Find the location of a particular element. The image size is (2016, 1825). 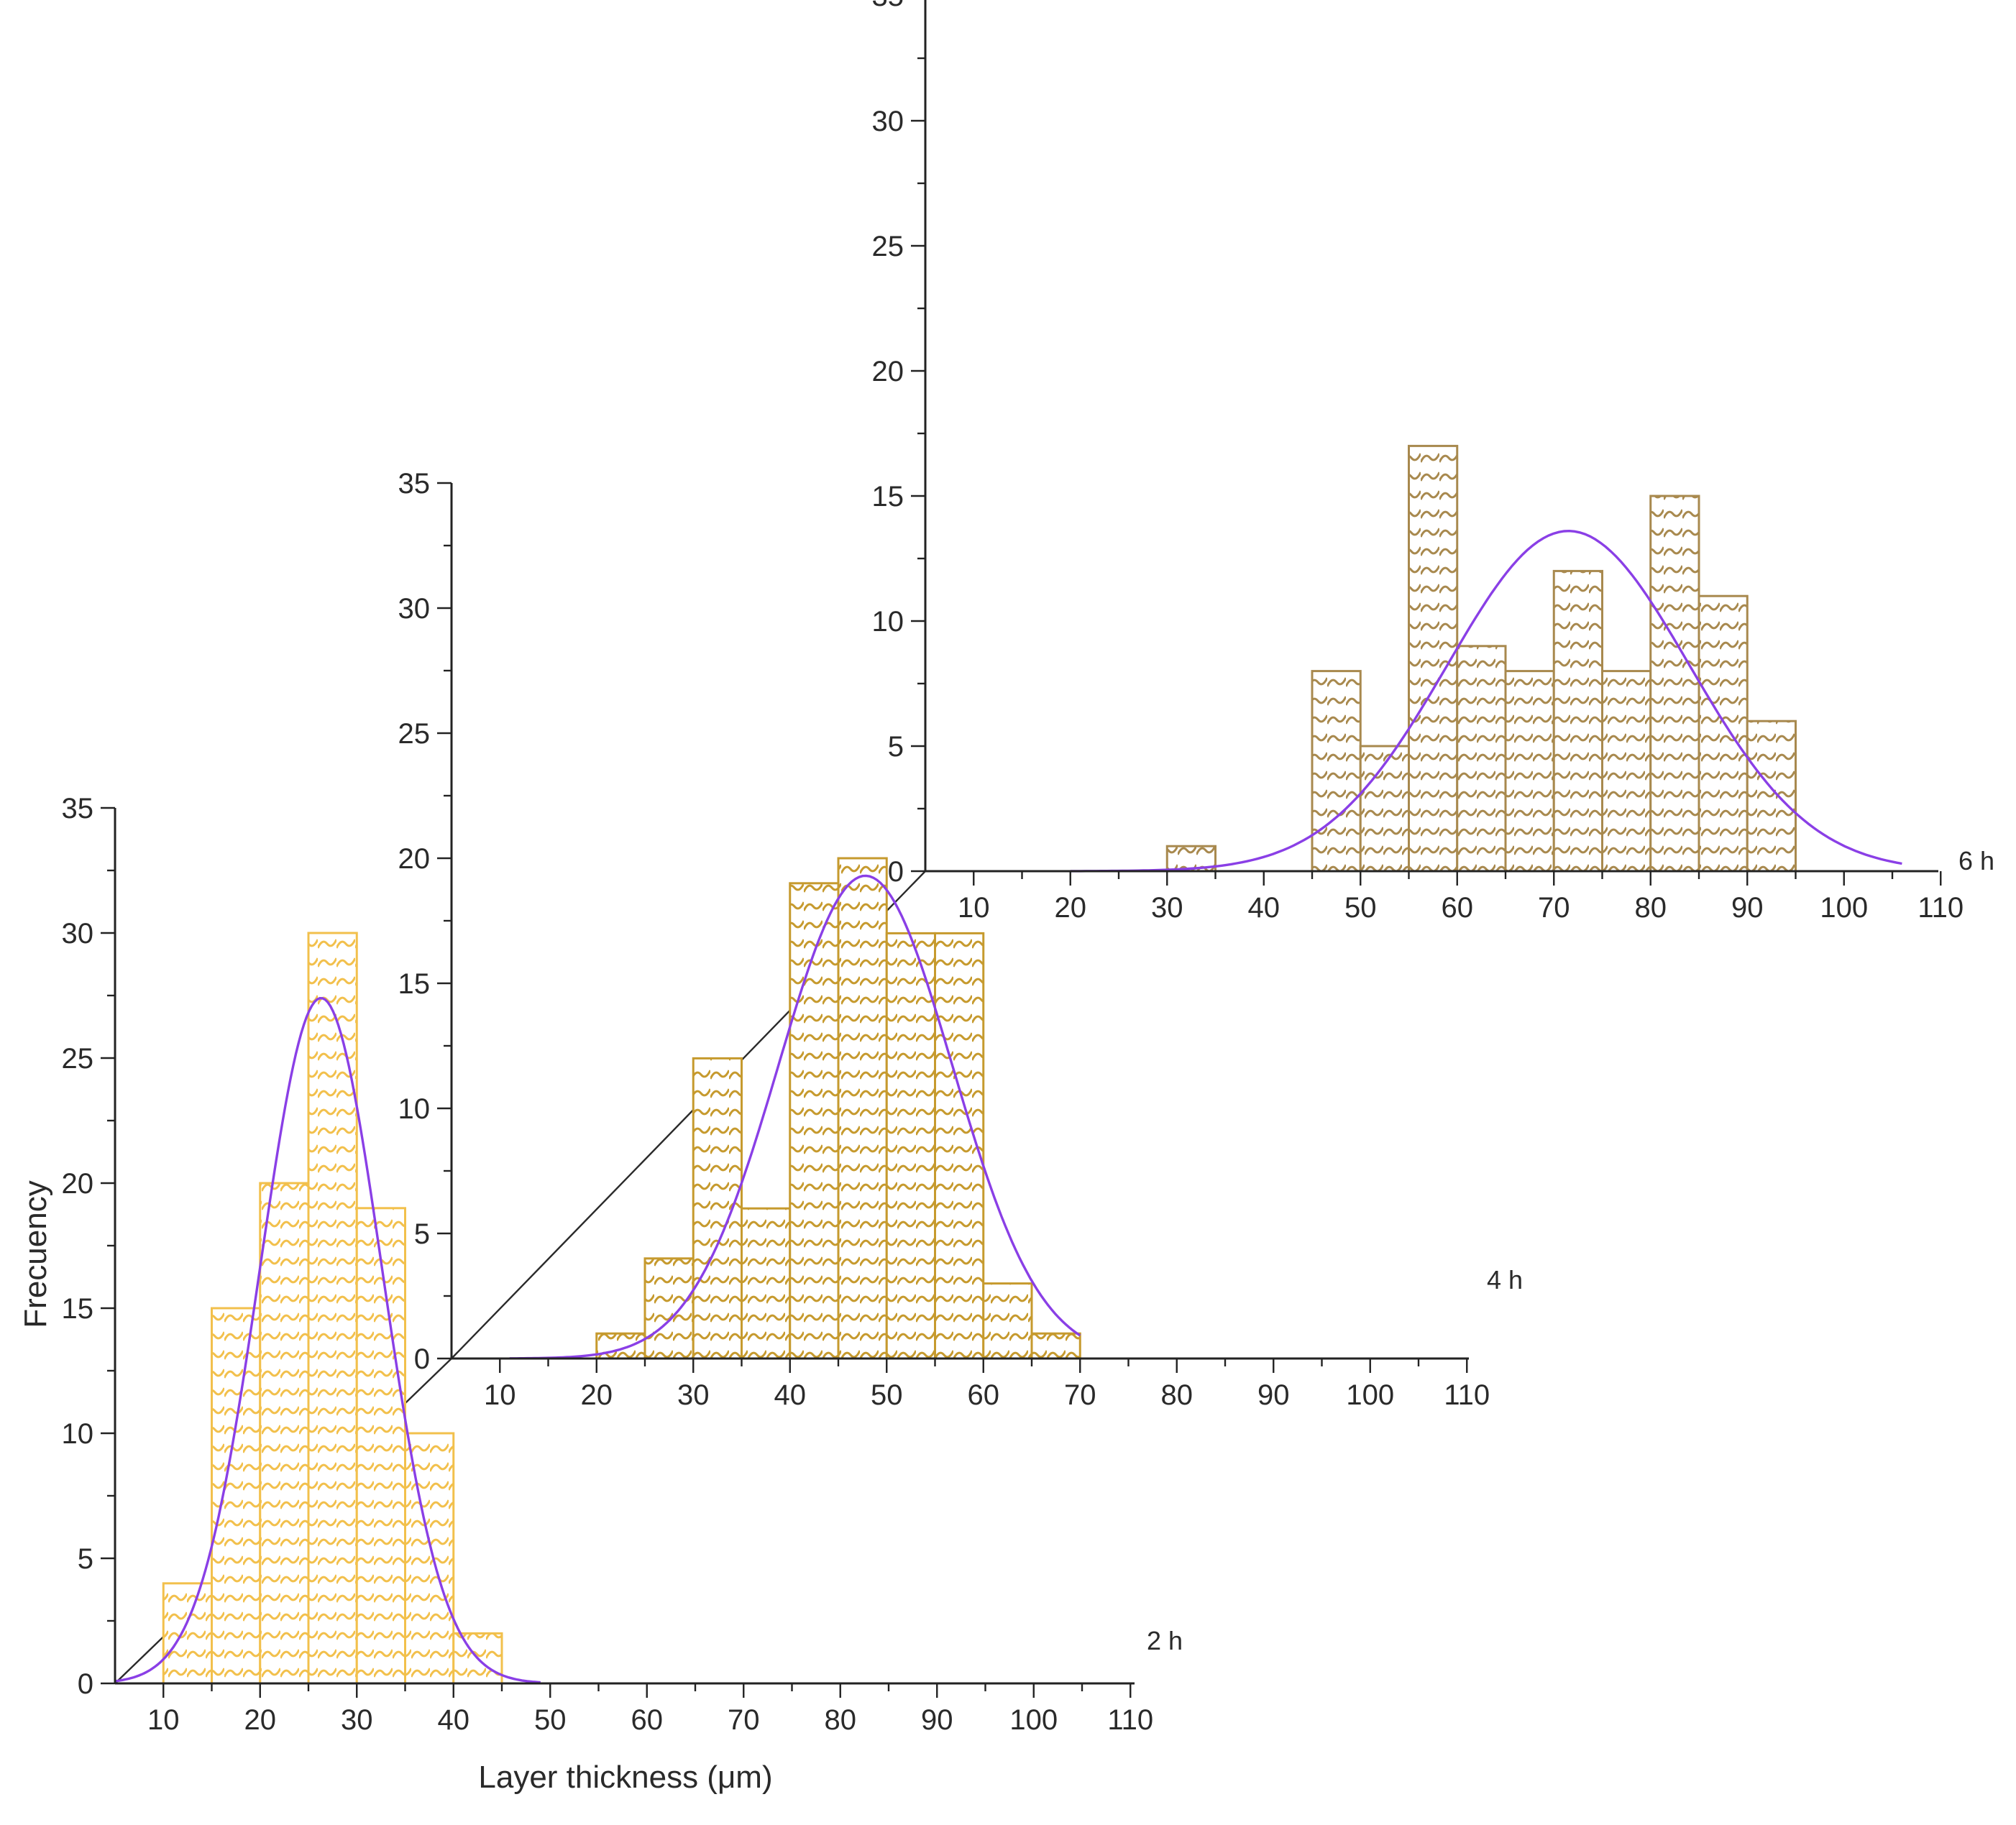

panel-label: 6 h is located at coordinates (1976, 860).